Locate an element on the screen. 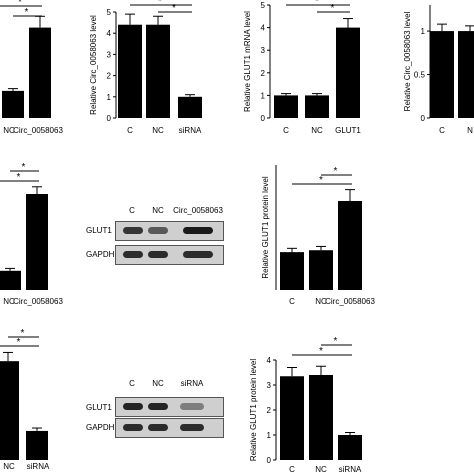 The width and height of the screenshot is (474, 474). p7-sig-star-0: * is located at coordinates (23, 333).